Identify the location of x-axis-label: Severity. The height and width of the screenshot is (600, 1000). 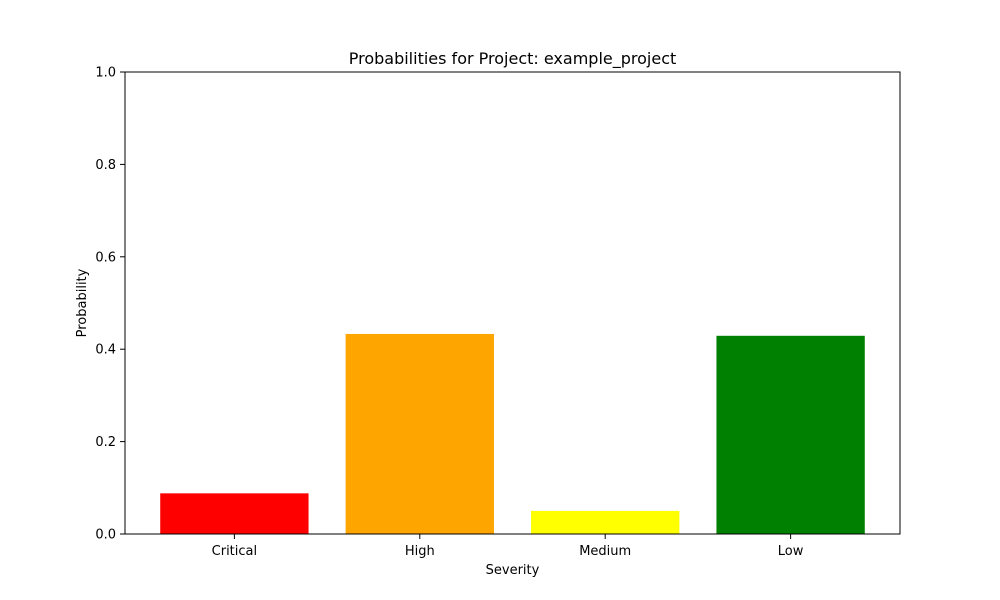
(513, 570).